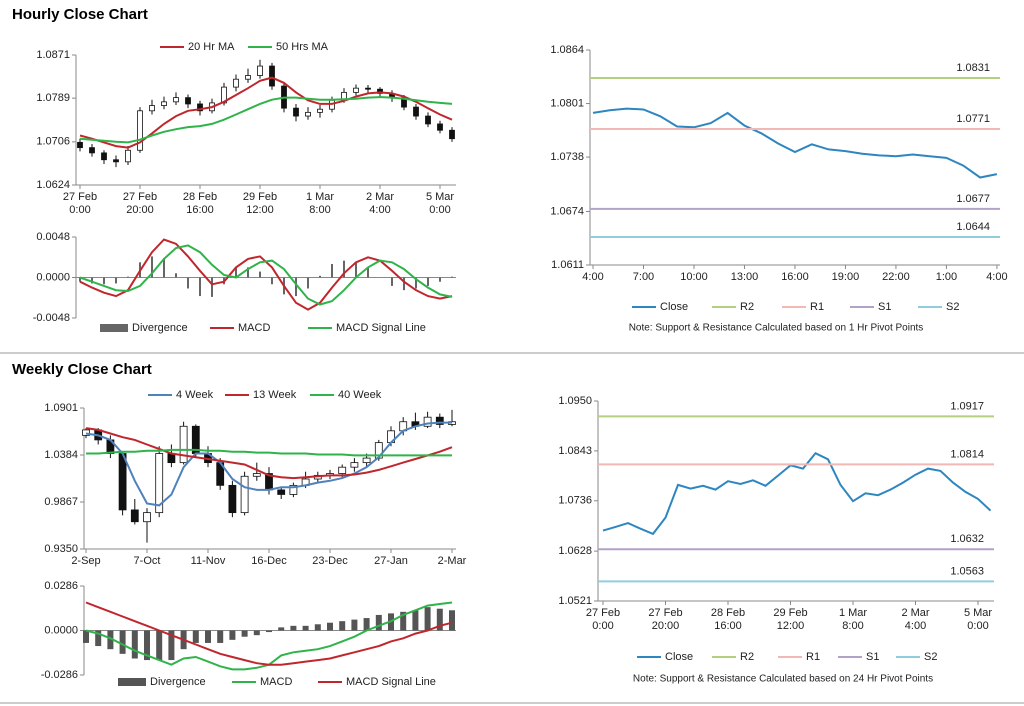 The image size is (1024, 706). I want to click on x-tick-label: 16:00, so click(795, 277).